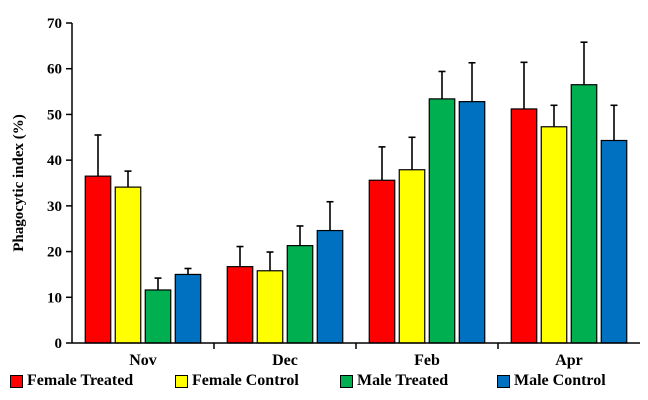 This screenshot has width=648, height=400. What do you see at coordinates (143, 360) in the screenshot?
I see `x-category-label: Nov` at bounding box center [143, 360].